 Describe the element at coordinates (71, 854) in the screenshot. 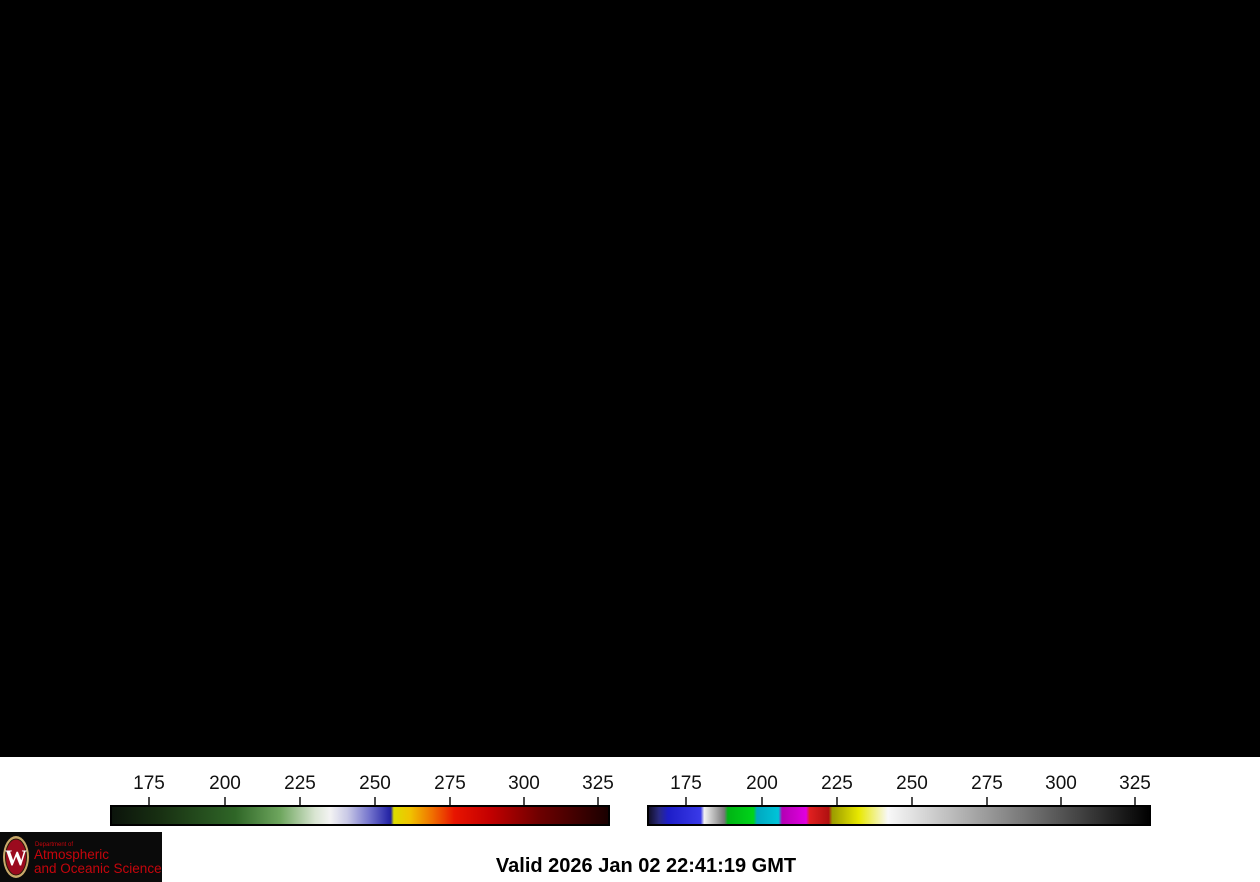

I see `svg-text: Atmospheric` at that location.